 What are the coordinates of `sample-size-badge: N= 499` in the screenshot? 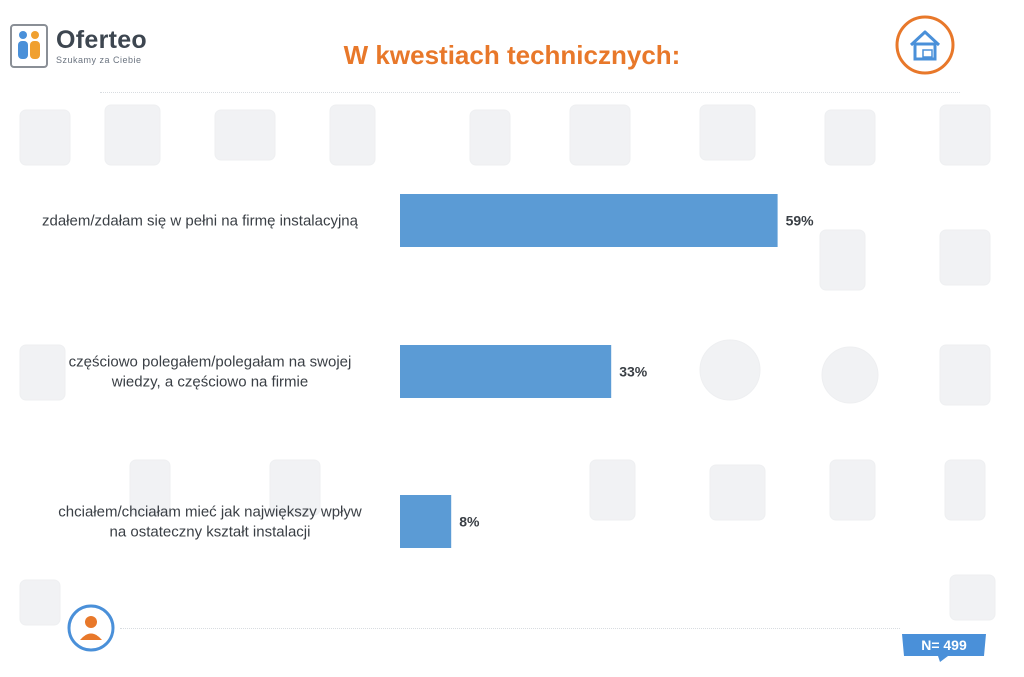 It's located at (944, 648).